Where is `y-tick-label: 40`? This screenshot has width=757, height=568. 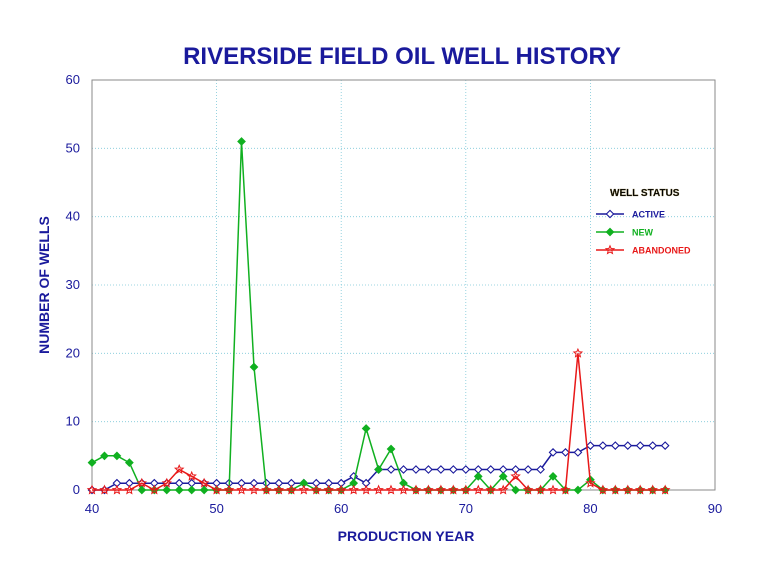 y-tick-label: 40 is located at coordinates (73, 216).